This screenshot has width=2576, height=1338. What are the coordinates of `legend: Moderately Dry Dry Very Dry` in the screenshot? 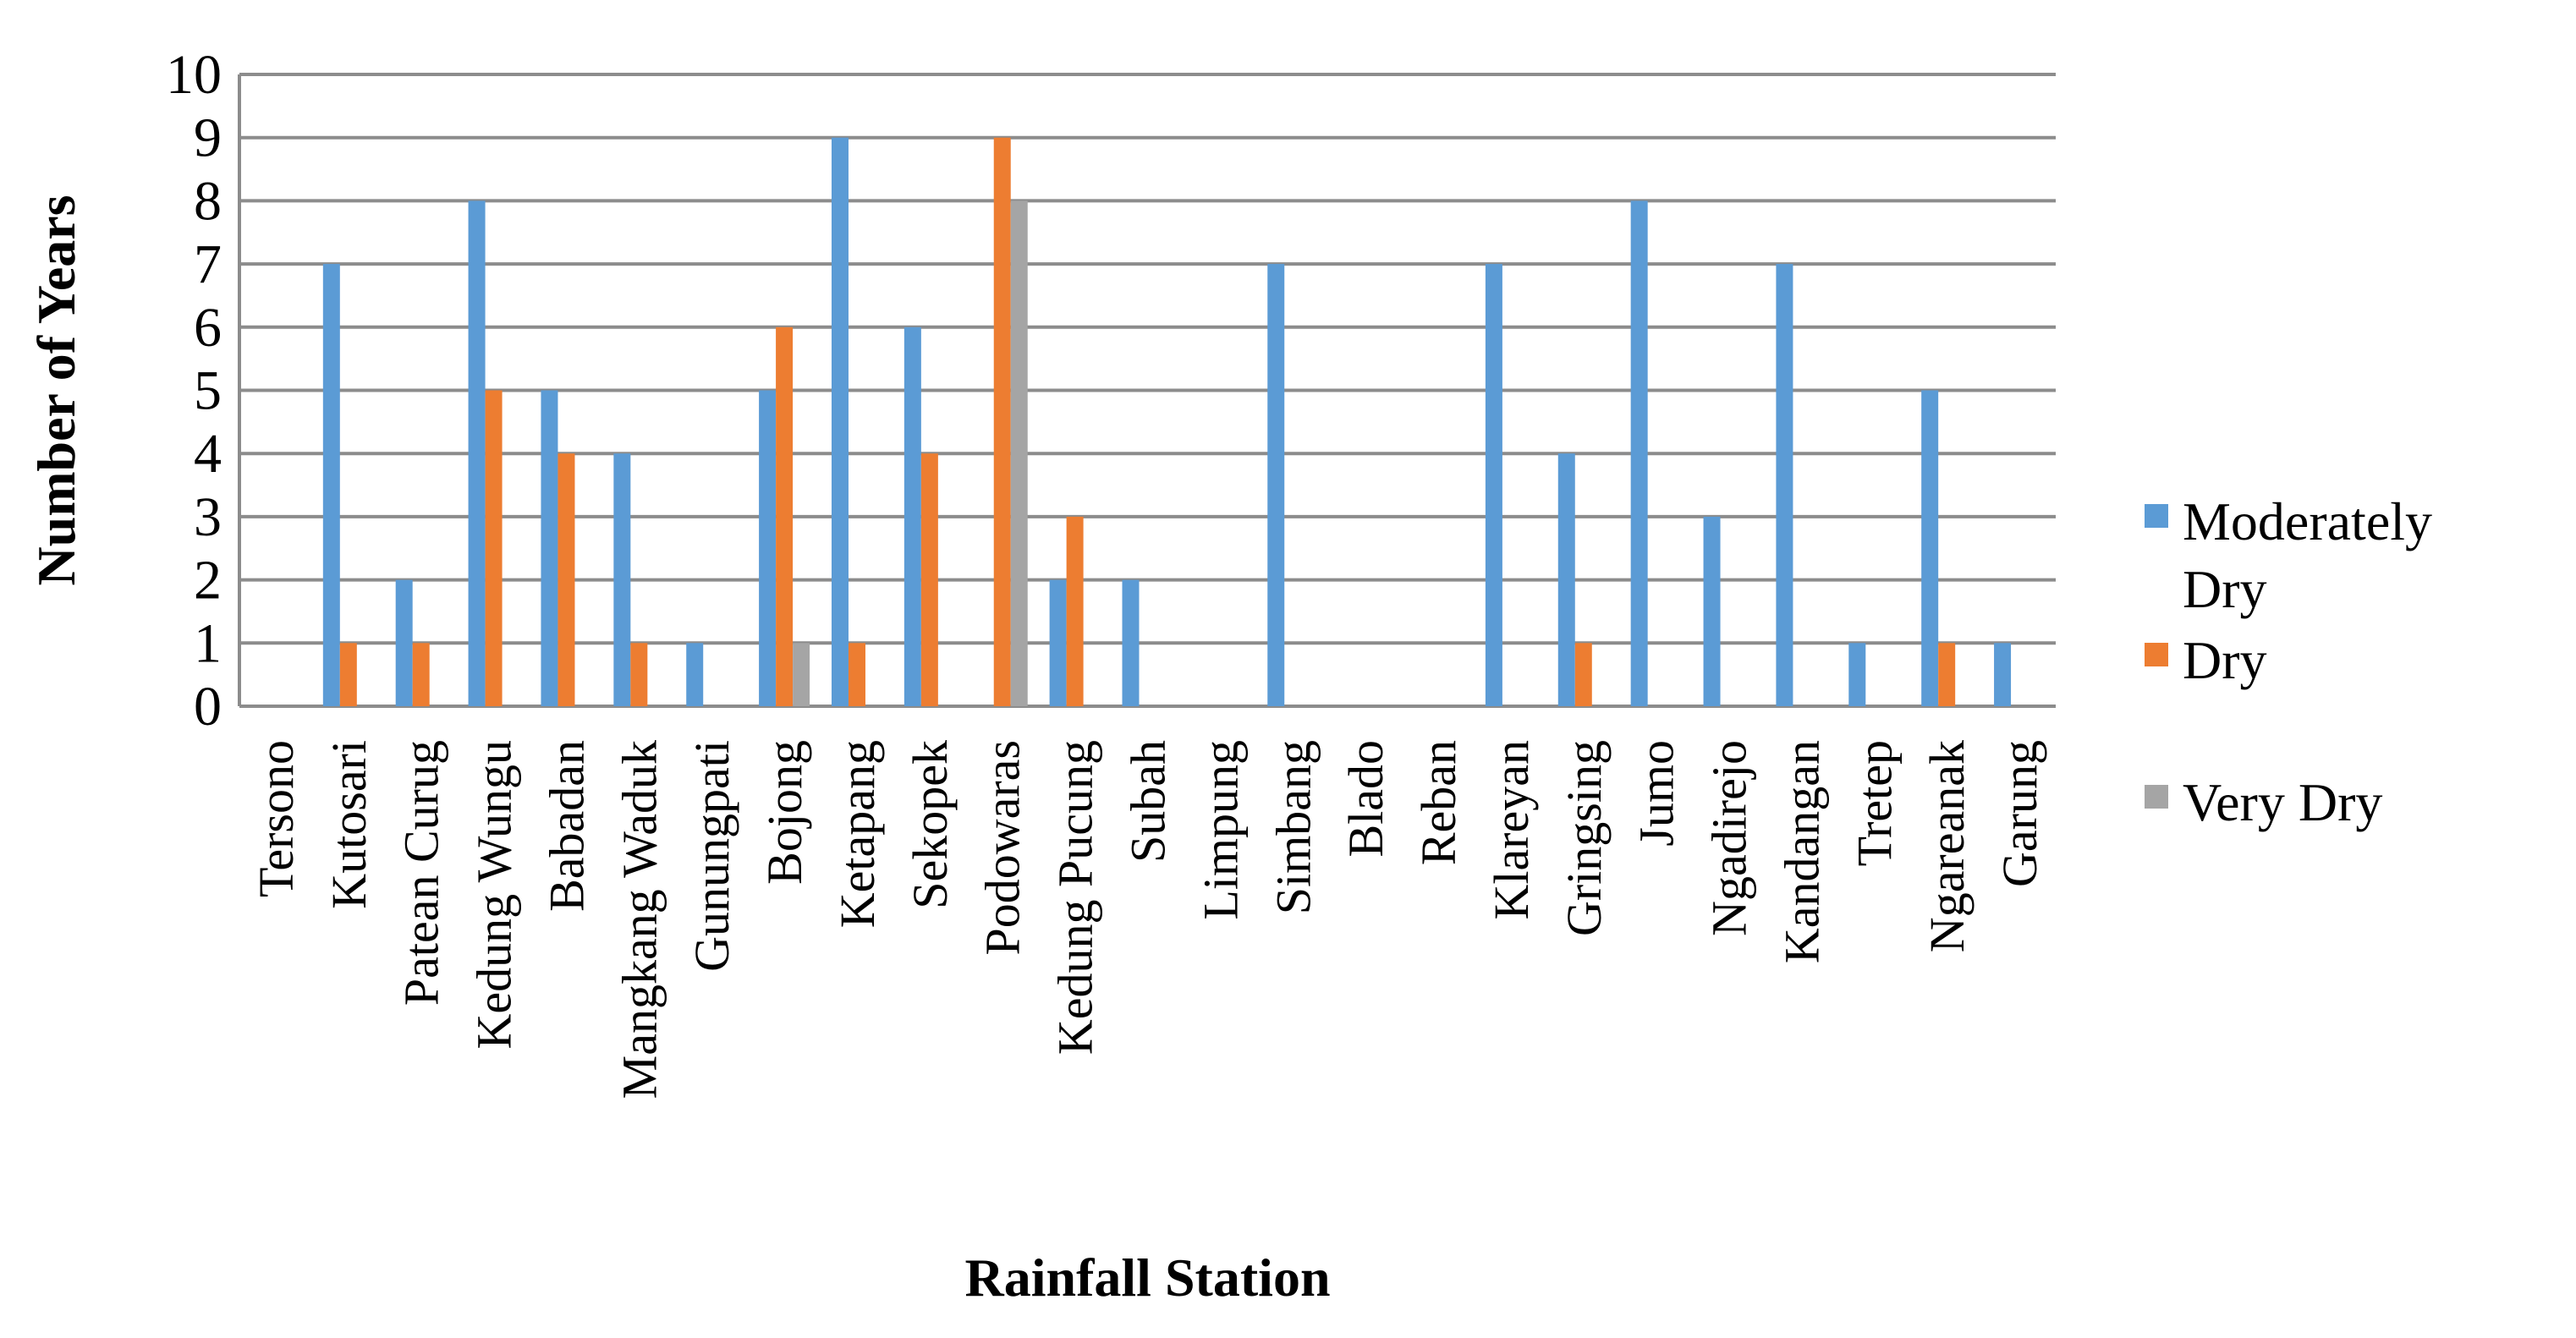 It's located at (2288, 661).